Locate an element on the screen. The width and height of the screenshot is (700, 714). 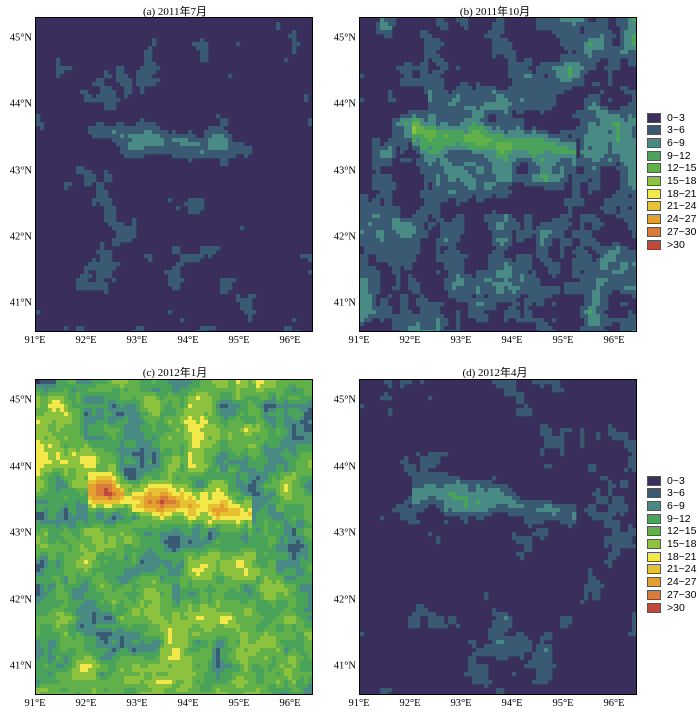
legend-item: 3~6 is located at coordinates (666, 493).